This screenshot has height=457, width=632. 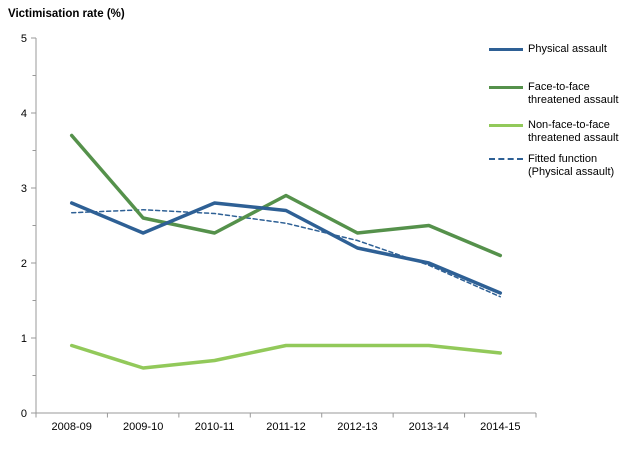 What do you see at coordinates (286, 427) in the screenshot?
I see `svg-text: 2011-12` at bounding box center [286, 427].